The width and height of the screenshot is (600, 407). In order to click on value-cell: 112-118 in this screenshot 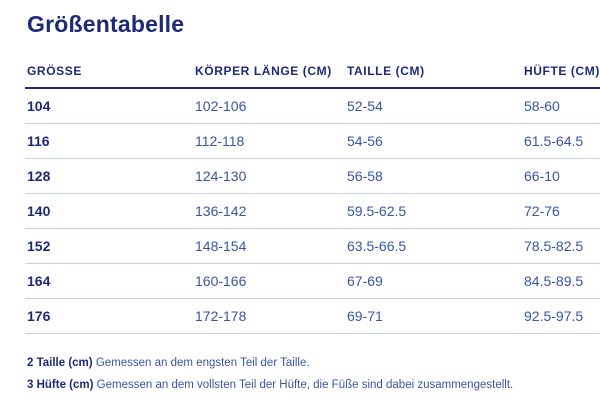, I will do `click(269, 141)`.